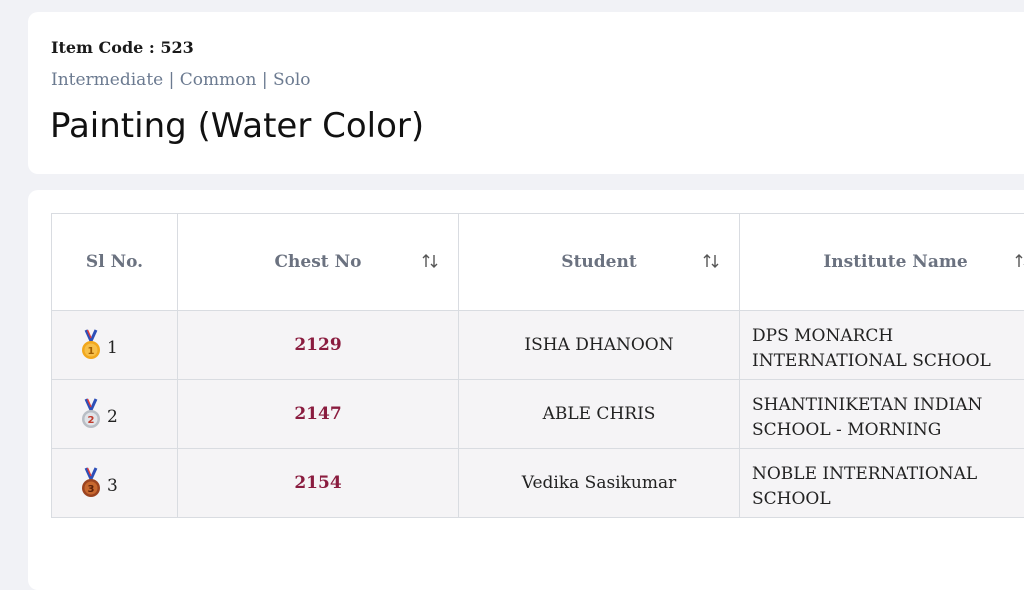 Image resolution: width=1024 pixels, height=590 pixels. Describe the element at coordinates (318, 414) in the screenshot. I see `chest-no: 2147` at that location.